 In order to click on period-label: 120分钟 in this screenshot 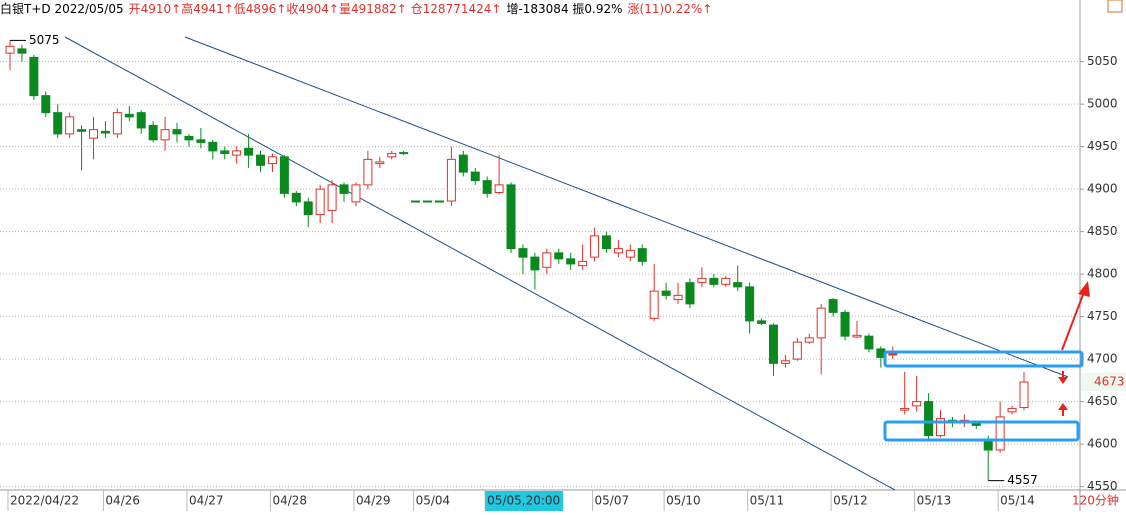, I will do `click(1095, 500)`.